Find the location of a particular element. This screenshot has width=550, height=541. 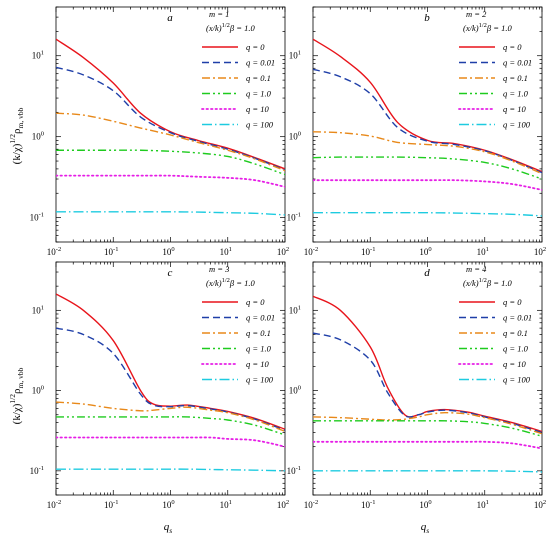

beta-label-base: (x/k) is located at coordinates (214, 28).